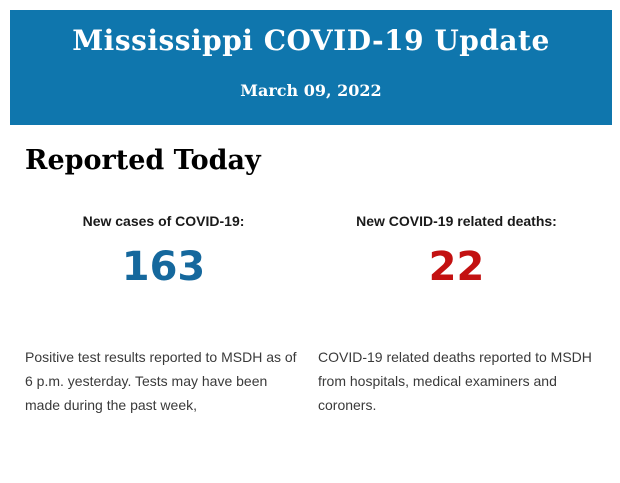  I want to click on stat-value-new-cases: 163, so click(163, 267).